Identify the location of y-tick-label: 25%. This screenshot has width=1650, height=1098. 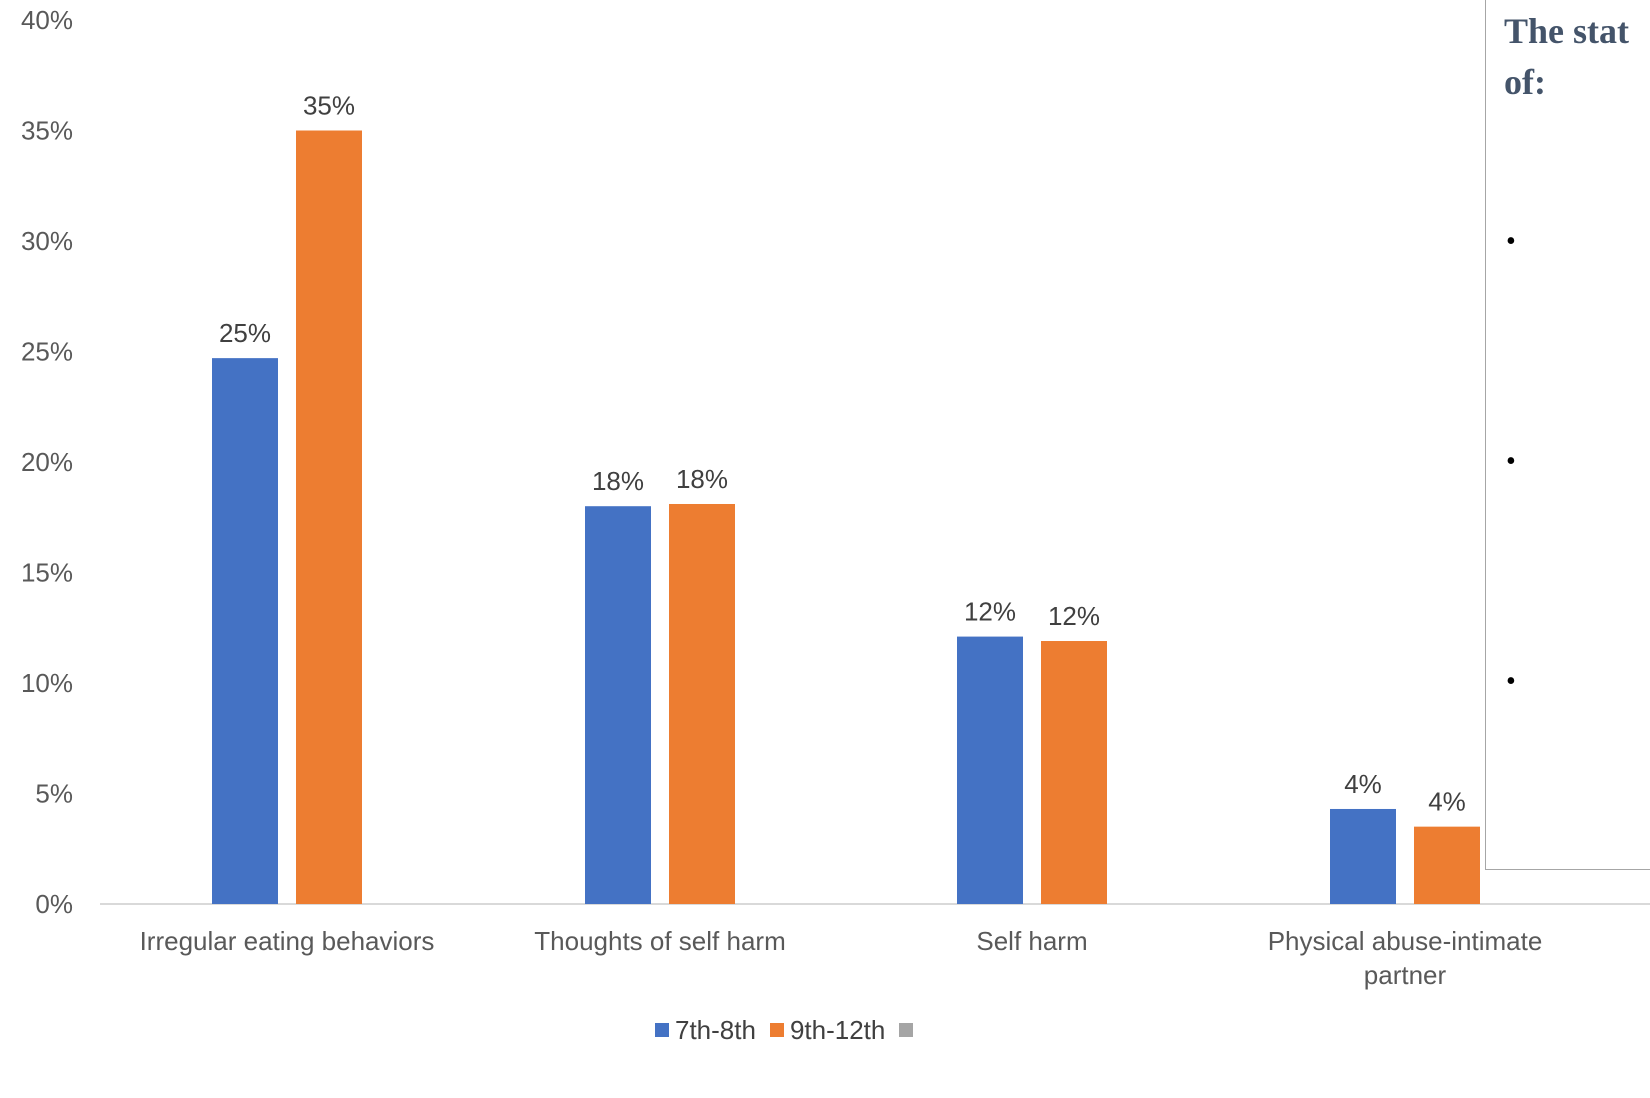
(47, 352).